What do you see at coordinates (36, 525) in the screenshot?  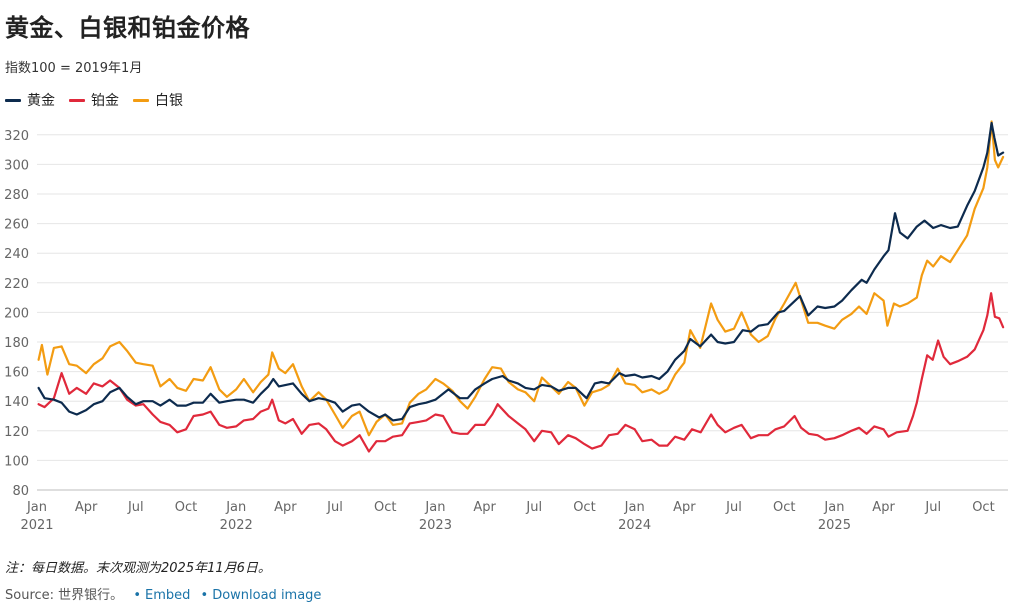 I see `x-tick-year-label: 2021` at bounding box center [36, 525].